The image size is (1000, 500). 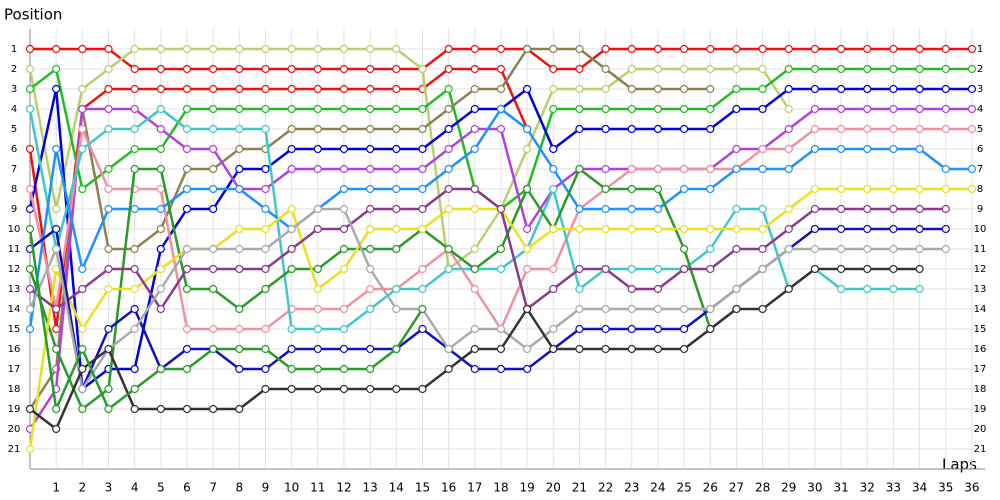 I want to click on x-tick-label: 31, so click(x=840, y=488).